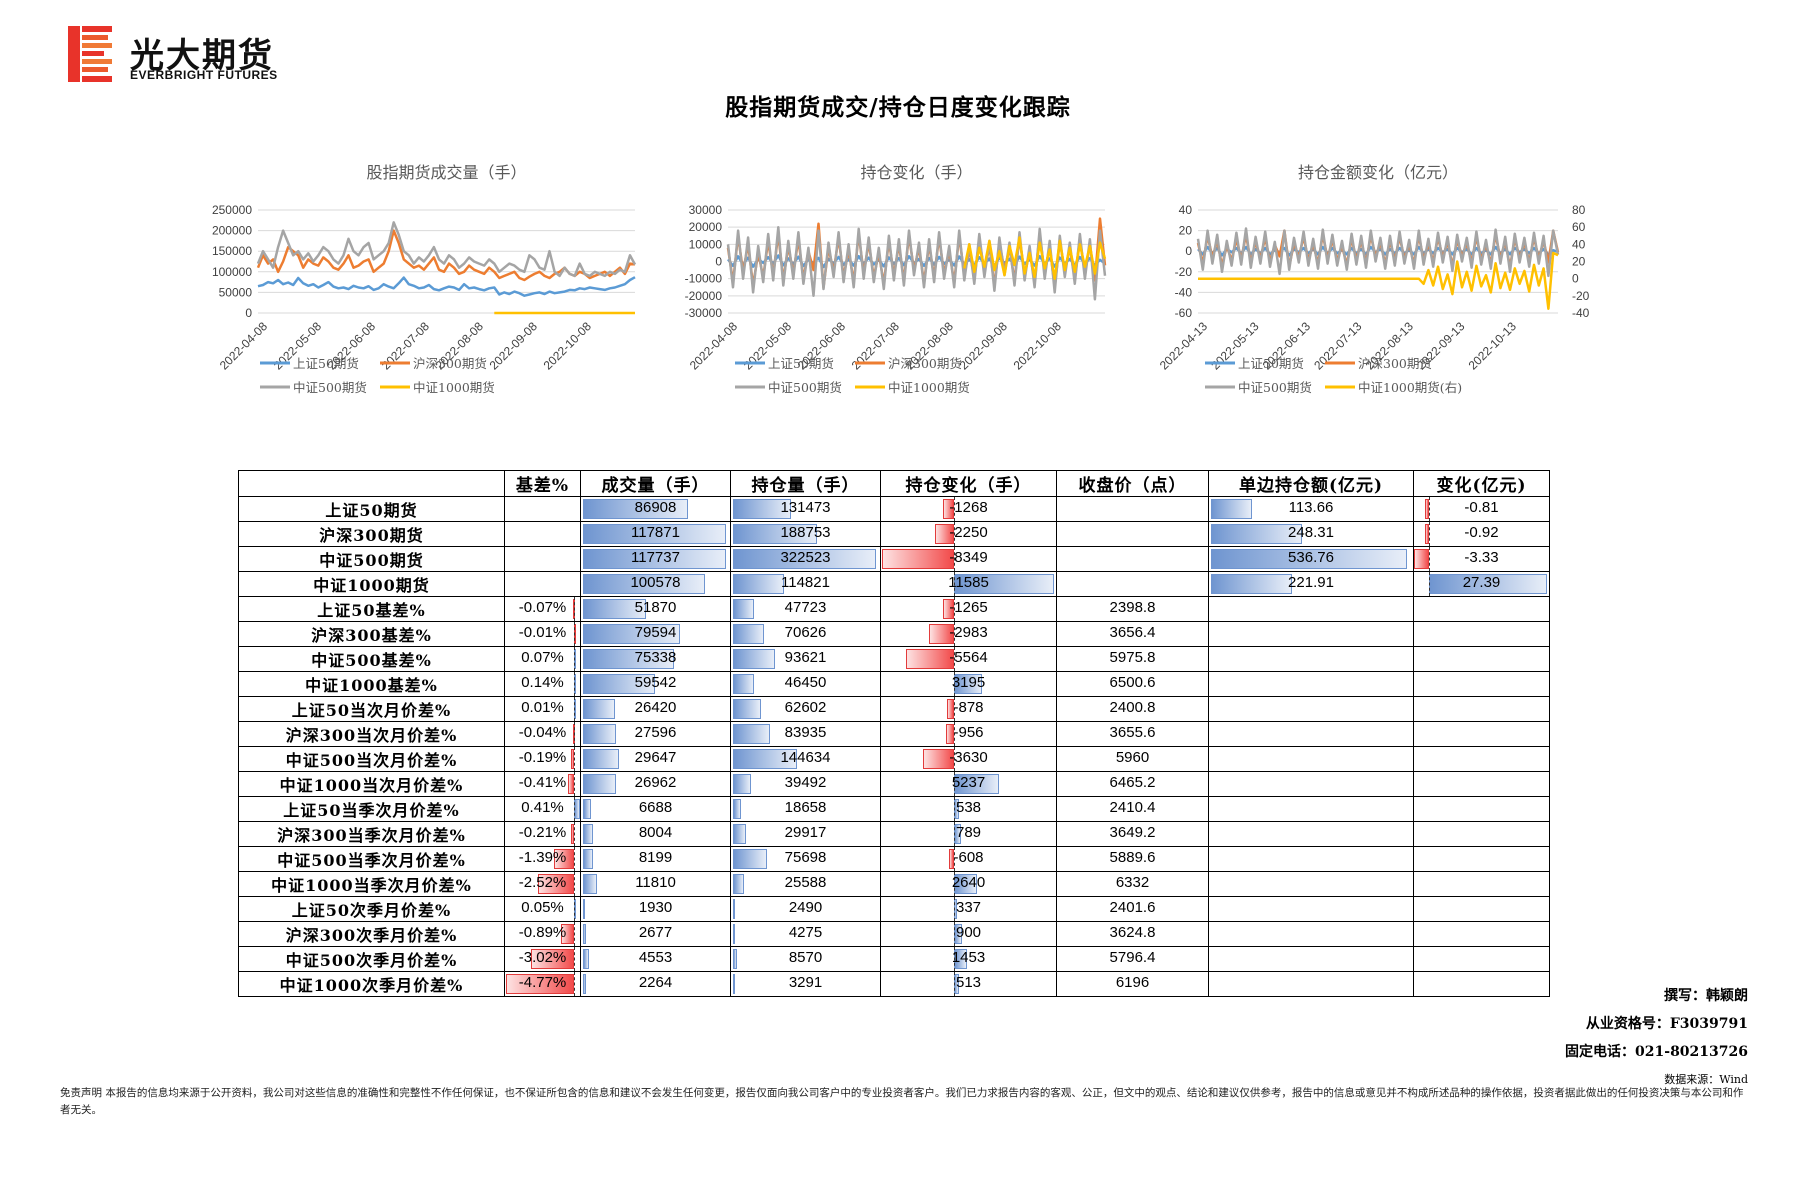 Image resolution: width=1796 pixels, height=1181 pixels. I want to click on cell-content: 2410.4, so click(1133, 809).